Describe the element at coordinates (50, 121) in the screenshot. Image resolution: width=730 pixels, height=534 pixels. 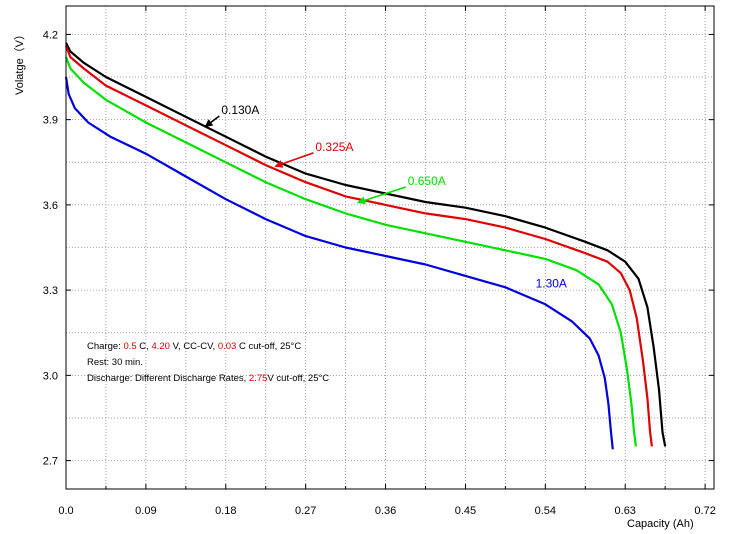
I see `y-tick-label: 3.9` at that location.